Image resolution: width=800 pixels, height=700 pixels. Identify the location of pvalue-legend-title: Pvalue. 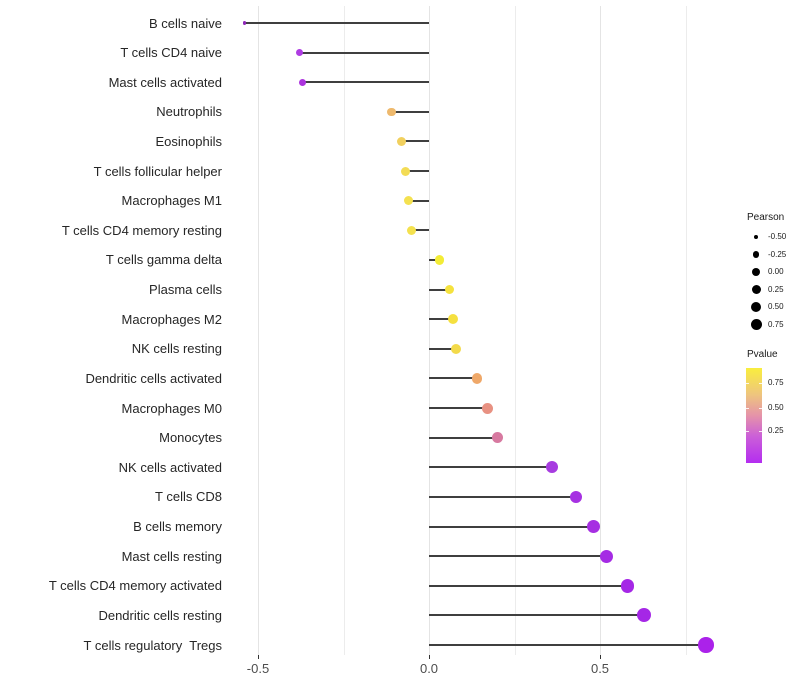
(762, 354).